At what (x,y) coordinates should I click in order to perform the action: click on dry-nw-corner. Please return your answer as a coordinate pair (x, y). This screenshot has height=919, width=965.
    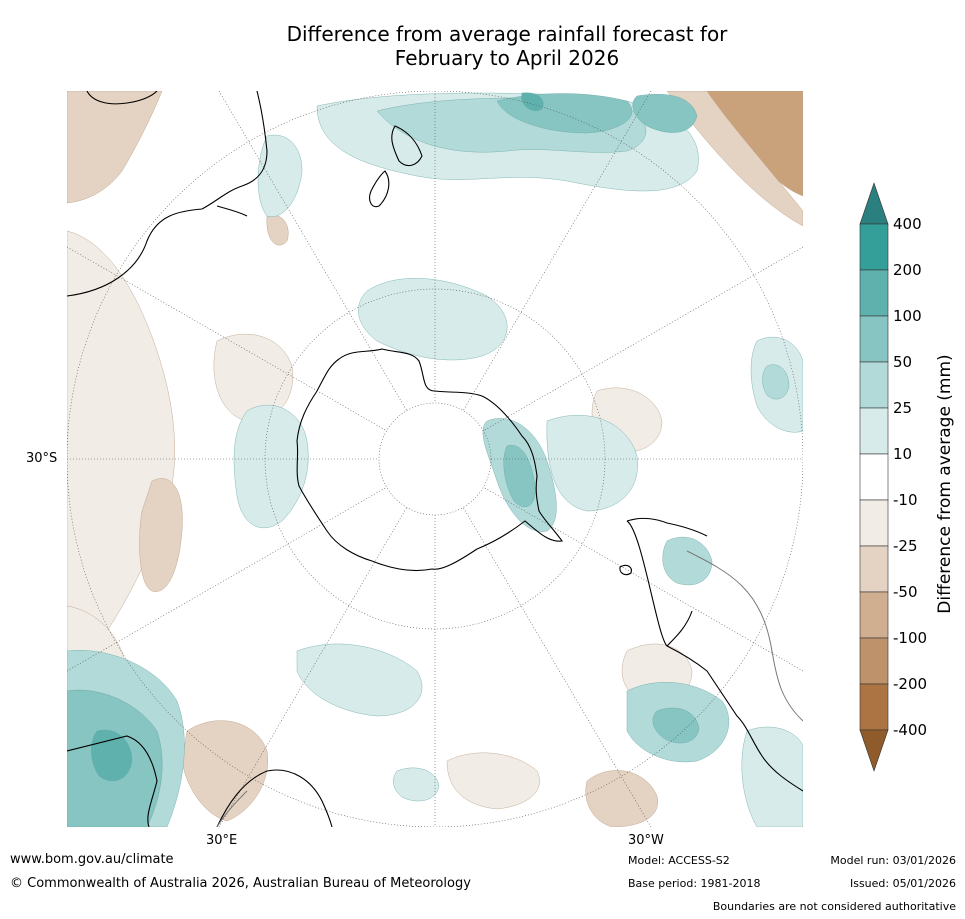
    Looking at the image, I should click on (115, 147).